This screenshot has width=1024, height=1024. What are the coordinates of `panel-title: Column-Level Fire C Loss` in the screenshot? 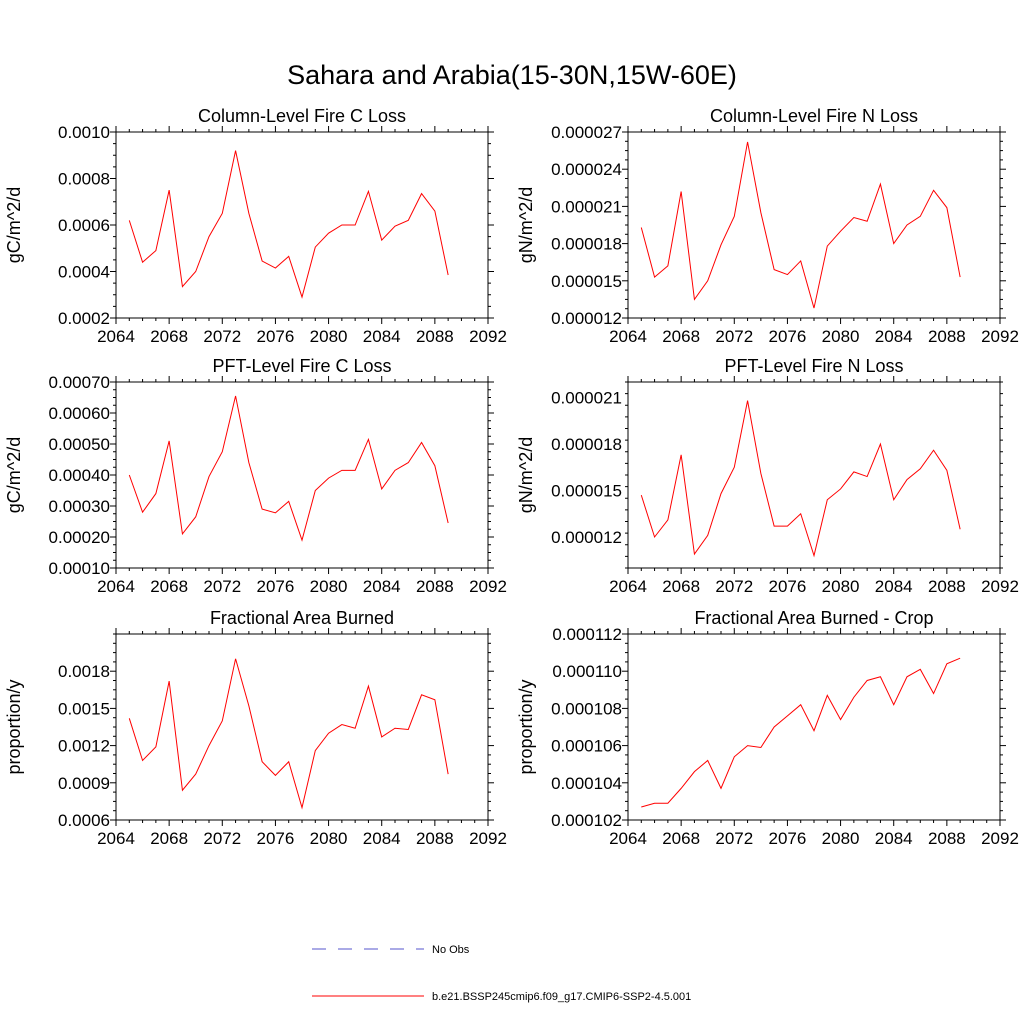 It's located at (302, 116).